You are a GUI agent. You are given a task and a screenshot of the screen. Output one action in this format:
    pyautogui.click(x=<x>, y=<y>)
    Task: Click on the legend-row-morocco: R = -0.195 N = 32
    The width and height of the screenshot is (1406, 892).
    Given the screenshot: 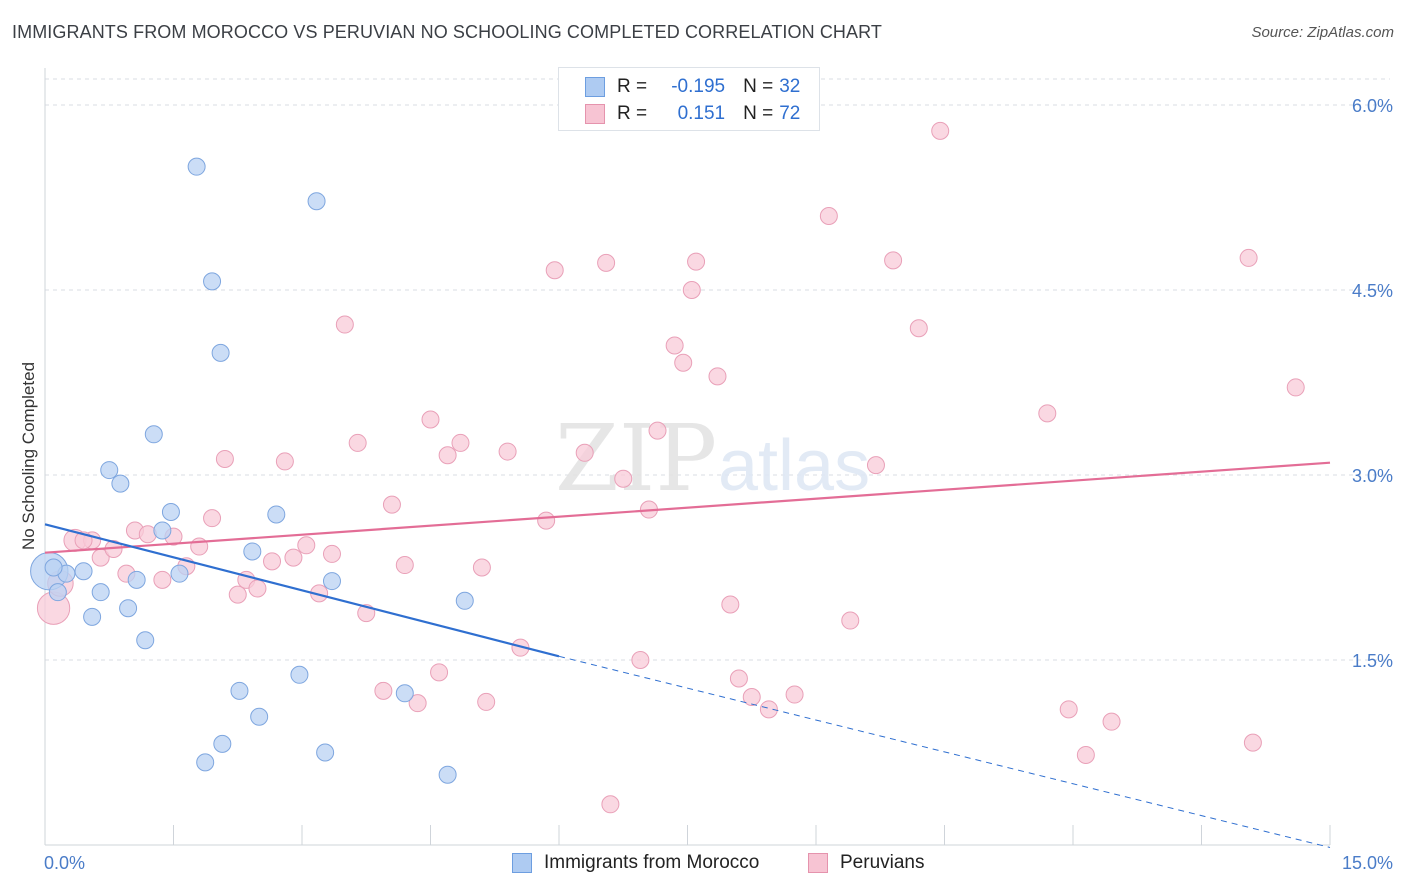 What is the action you would take?
    pyautogui.click(x=679, y=87)
    